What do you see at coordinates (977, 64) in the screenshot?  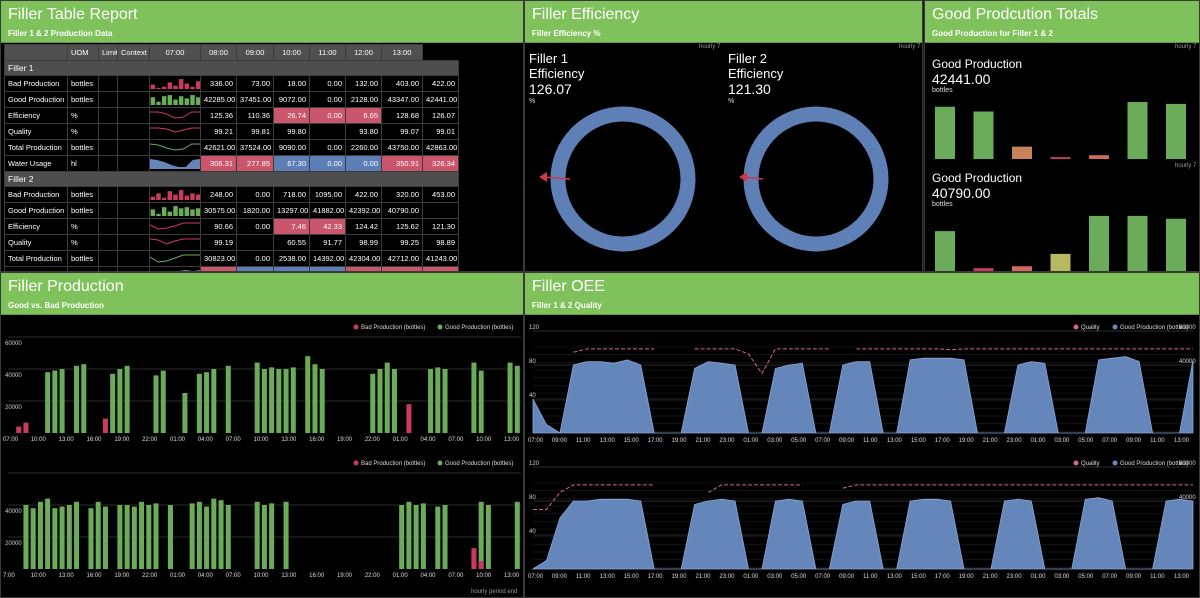 I see `total-label: Good Production` at bounding box center [977, 64].